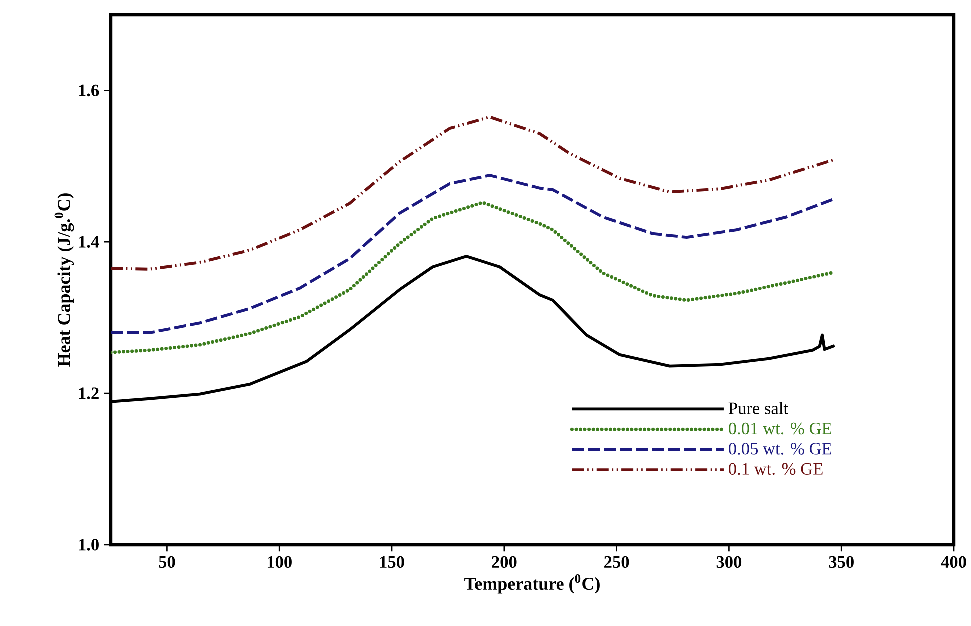  What do you see at coordinates (776, 469) in the screenshot?
I see `text: 0.1 wt. % GE` at bounding box center [776, 469].